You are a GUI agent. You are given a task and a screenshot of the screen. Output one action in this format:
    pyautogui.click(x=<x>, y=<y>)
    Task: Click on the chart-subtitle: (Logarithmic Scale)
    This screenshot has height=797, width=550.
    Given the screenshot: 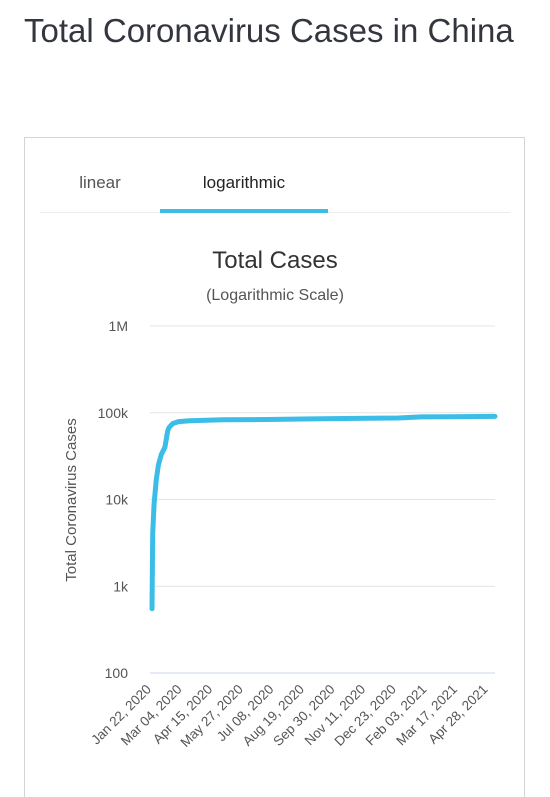 What is the action you would take?
    pyautogui.click(x=275, y=295)
    